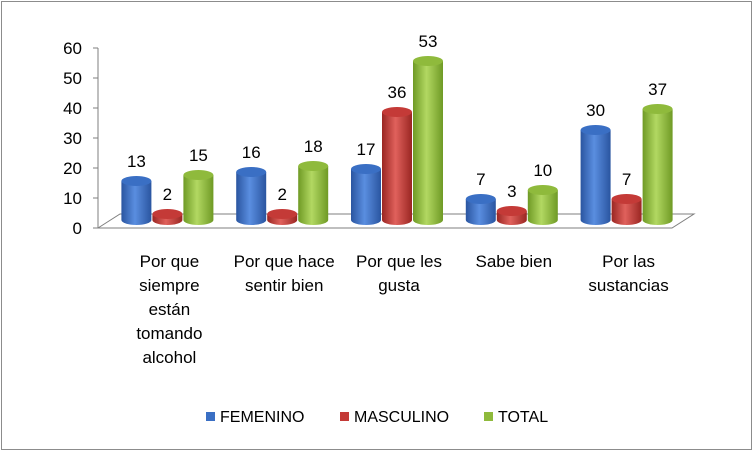 The height and width of the screenshot is (451, 753). What do you see at coordinates (428, 41) in the screenshot?
I see `data-label-total-2: 53` at bounding box center [428, 41].